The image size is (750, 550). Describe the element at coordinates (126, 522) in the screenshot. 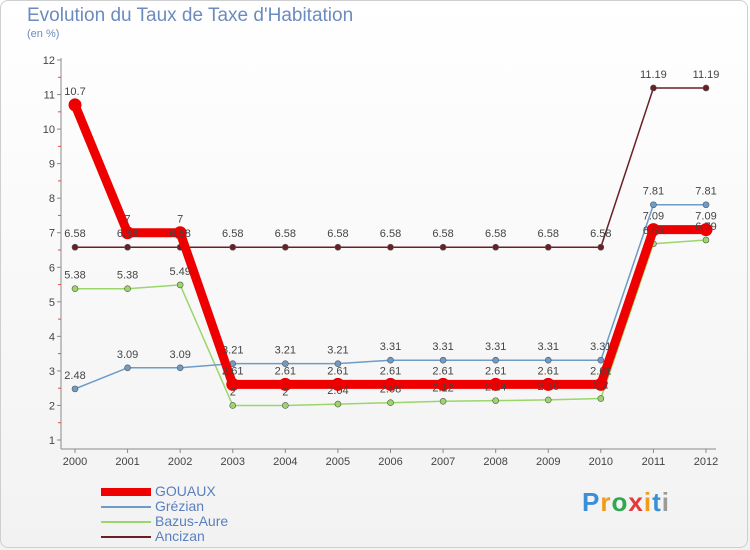

I see `legend-swatch-bazus-aure` at that location.